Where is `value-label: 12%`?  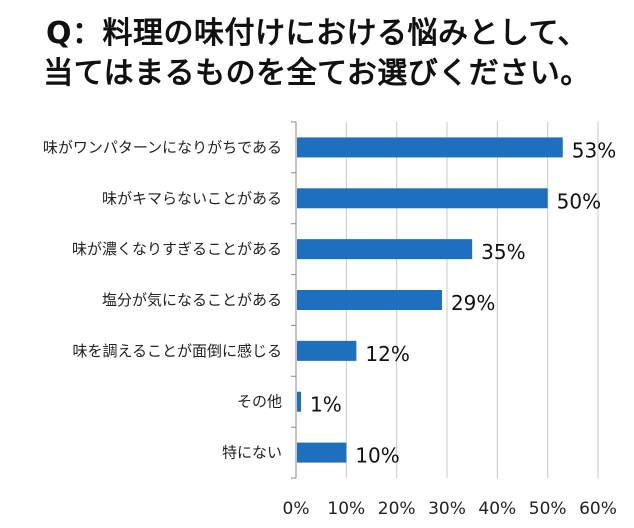 value-label: 12% is located at coordinates (387, 354).